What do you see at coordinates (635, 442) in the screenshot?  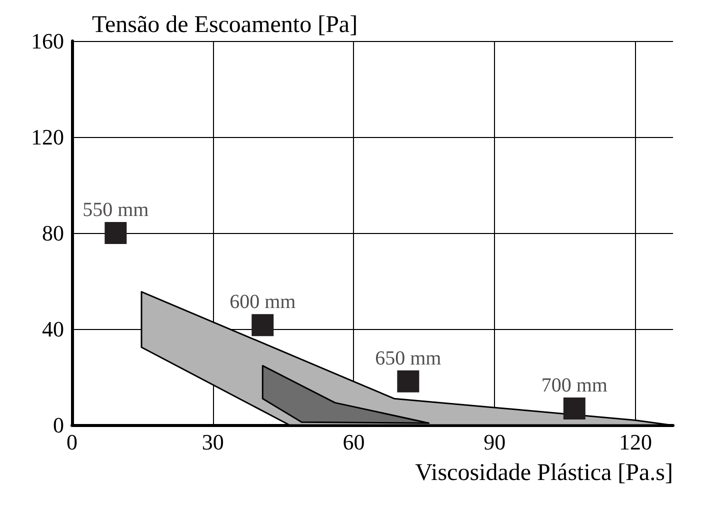 I see `x-tick-label: 120` at bounding box center [635, 442].